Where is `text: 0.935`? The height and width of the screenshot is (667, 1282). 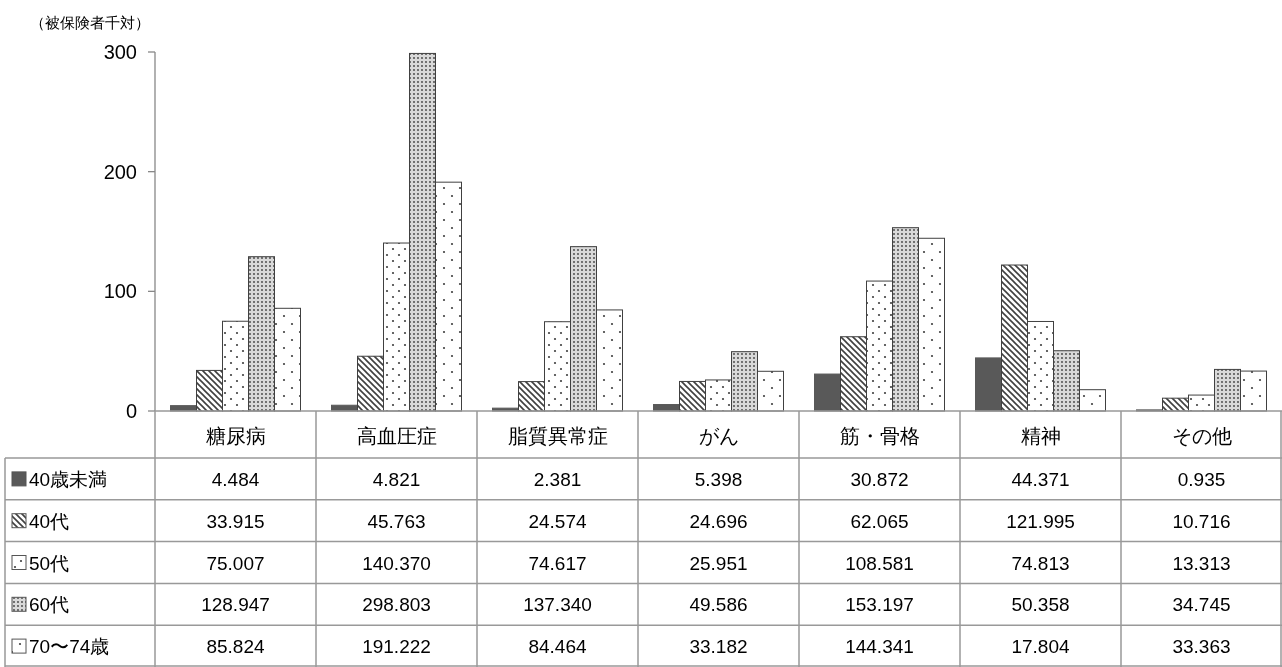
text: 0.935 is located at coordinates (1201, 479).